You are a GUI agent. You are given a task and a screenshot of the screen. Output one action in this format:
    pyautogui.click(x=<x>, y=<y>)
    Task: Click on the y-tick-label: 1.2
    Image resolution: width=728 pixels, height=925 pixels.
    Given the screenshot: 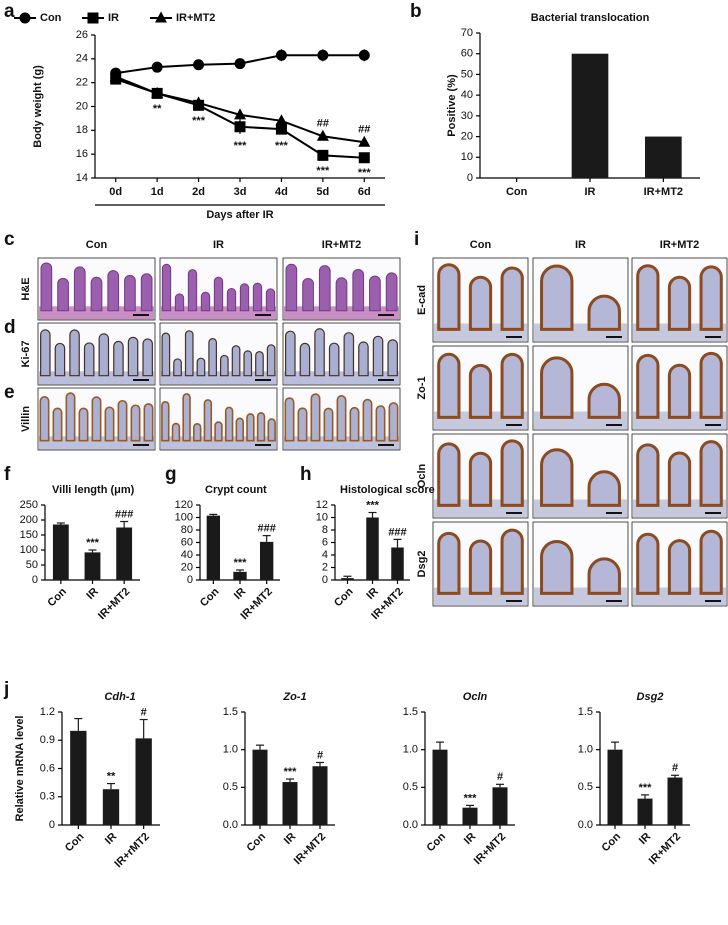 What is the action you would take?
    pyautogui.click(x=47, y=712)
    